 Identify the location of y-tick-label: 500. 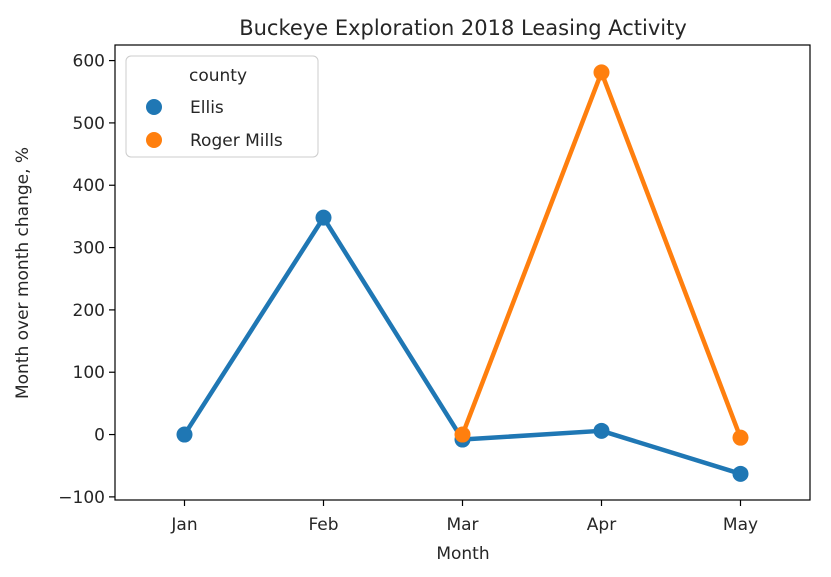
(89, 124).